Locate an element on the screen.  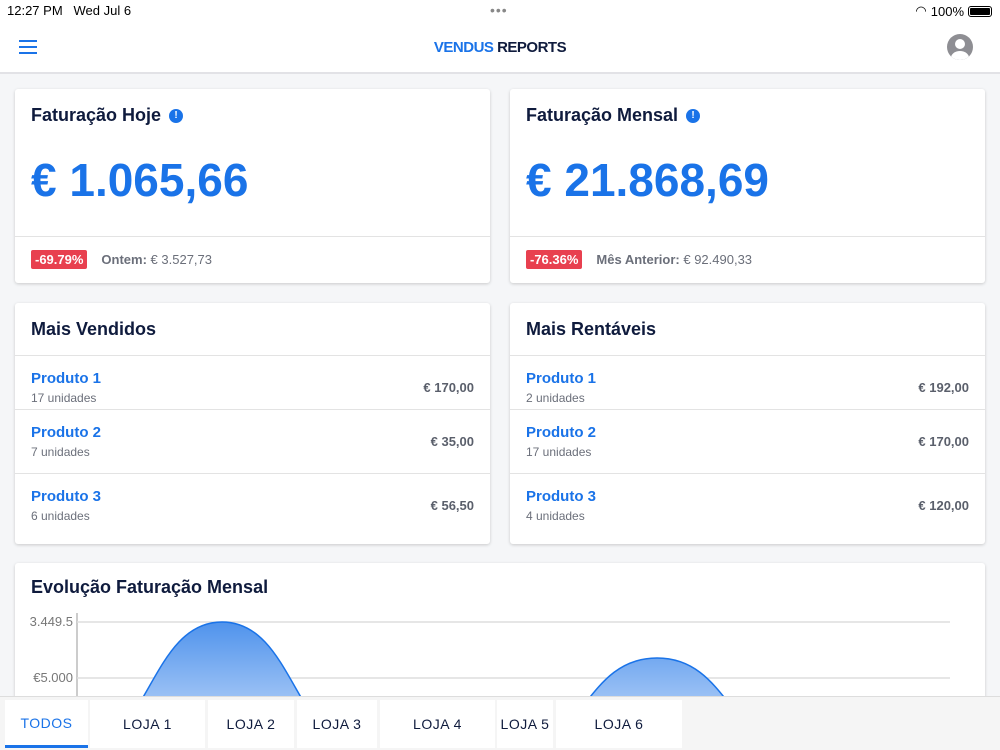
card-title: Mais Vendidos is located at coordinates (94, 329).